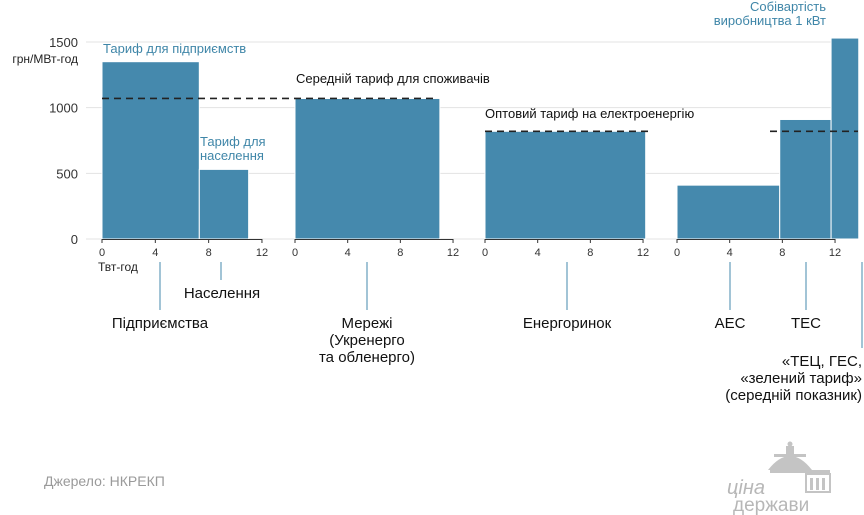 The image size is (864, 515). What do you see at coordinates (453, 253) in the screenshot?
I see `x-tick-label-p2-12: 12` at bounding box center [453, 253].